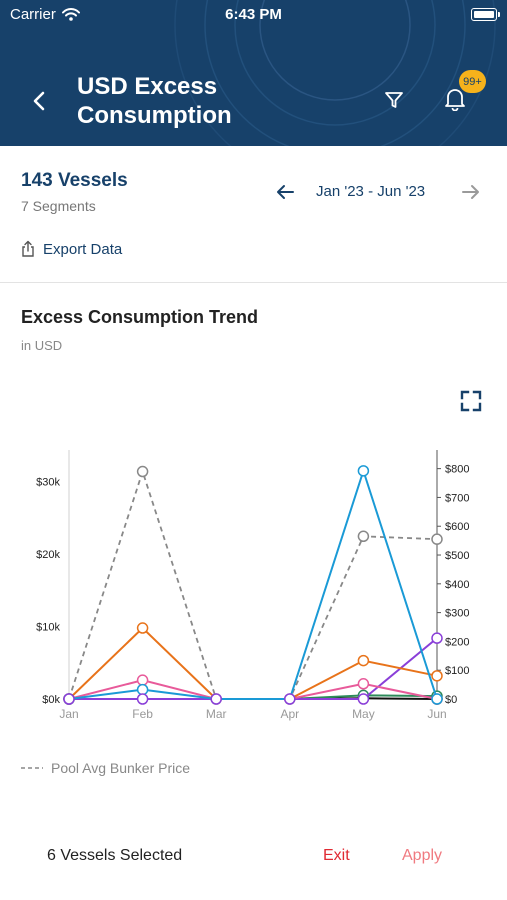  I want to click on y-right-tick-label: $400, so click(457, 585).